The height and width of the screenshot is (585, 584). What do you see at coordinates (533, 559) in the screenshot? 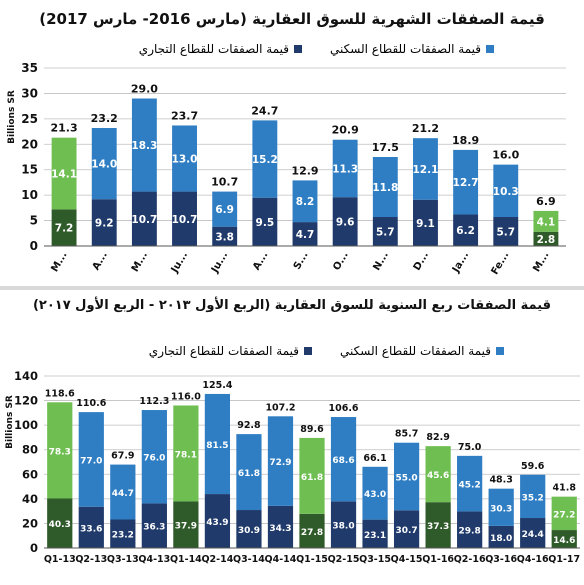
I see `x-tick-label: Q4-16` at bounding box center [533, 559].